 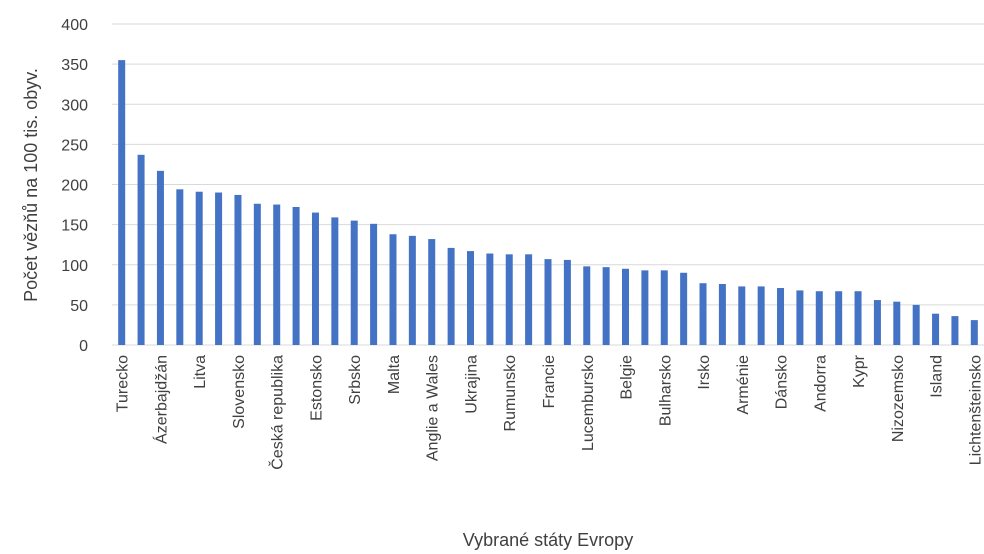 What do you see at coordinates (74, 105) in the screenshot?
I see `y-tick-label: 300` at bounding box center [74, 105].